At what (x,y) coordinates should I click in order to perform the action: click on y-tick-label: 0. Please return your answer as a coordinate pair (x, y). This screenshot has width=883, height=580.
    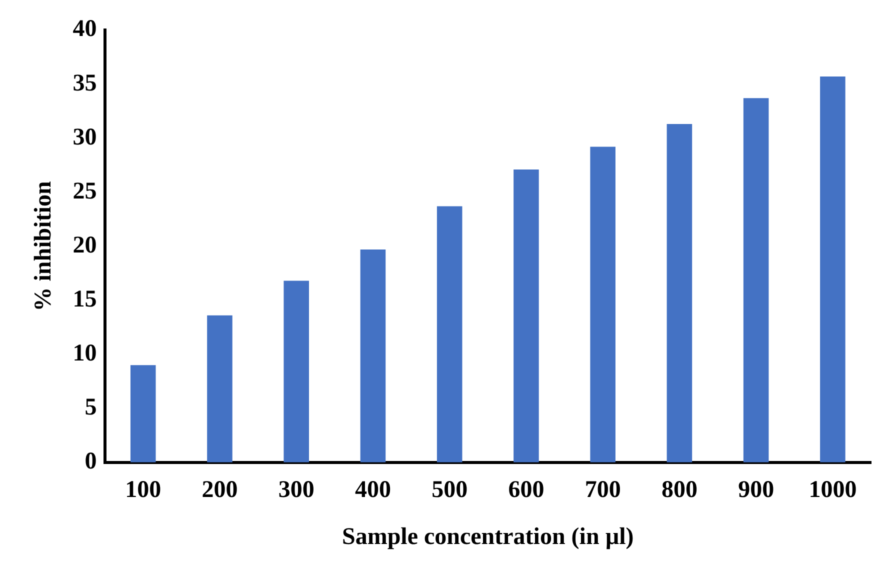
    Looking at the image, I should click on (90, 461).